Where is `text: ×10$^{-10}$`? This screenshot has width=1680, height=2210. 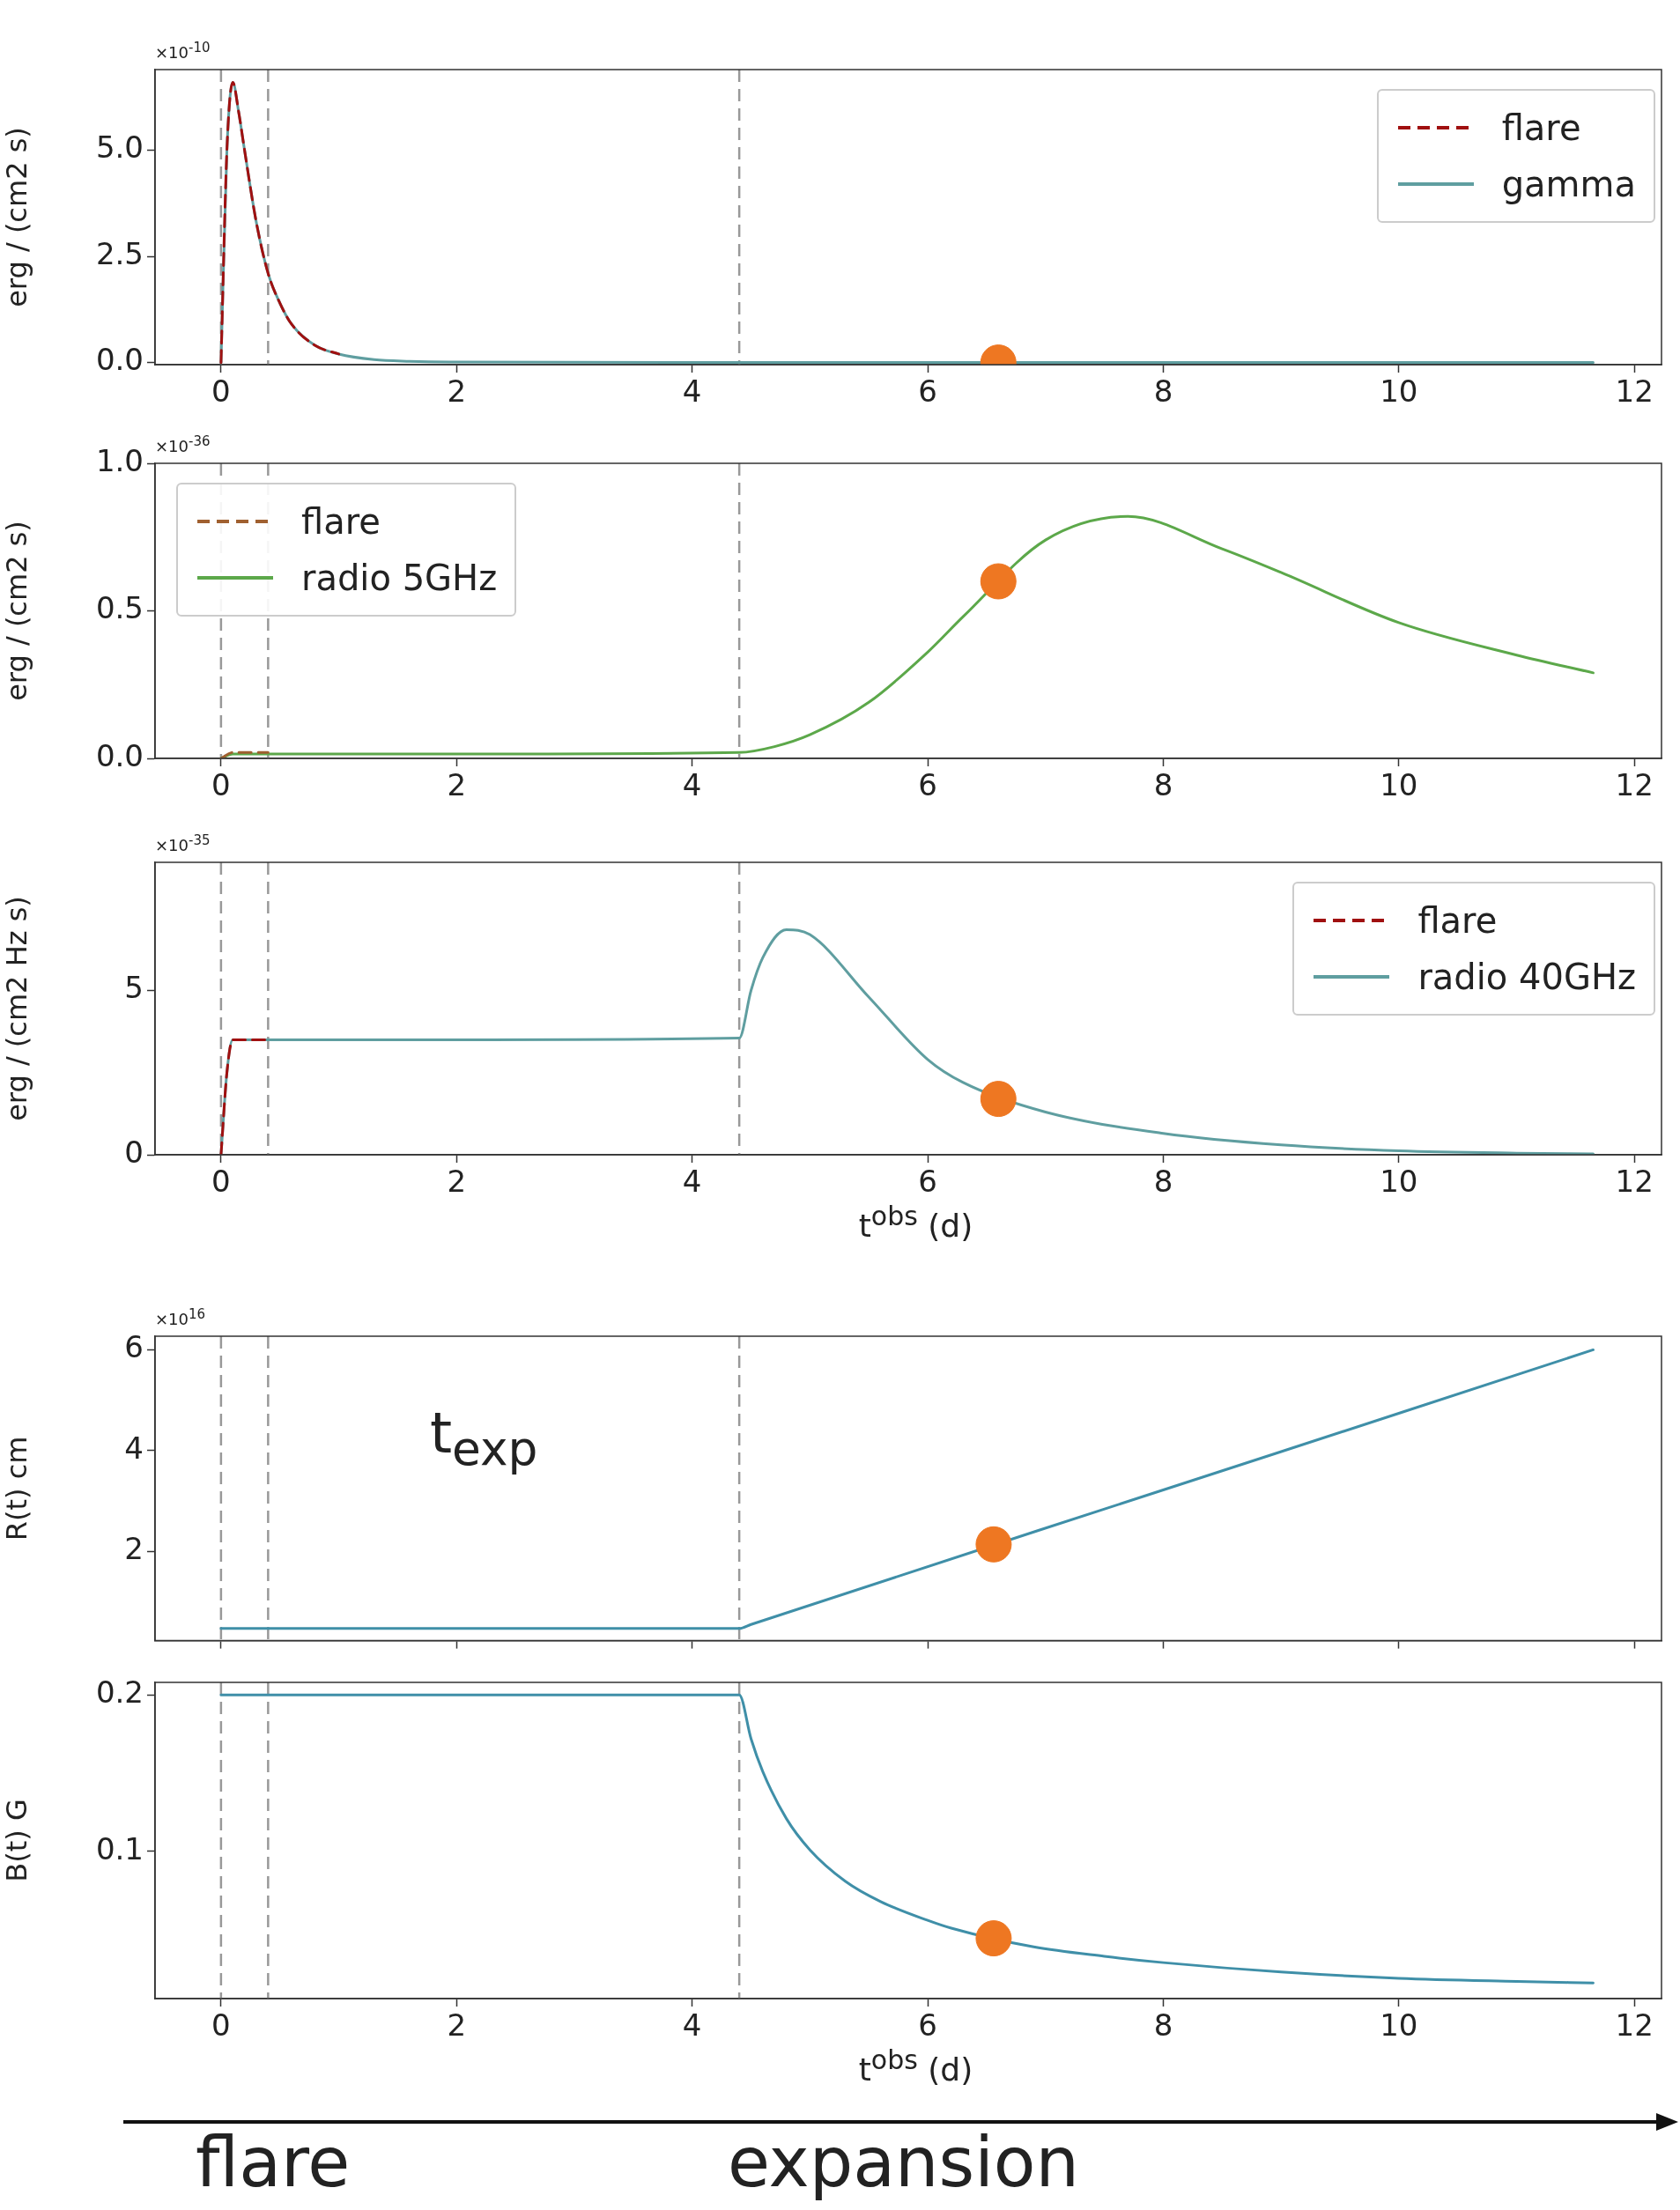 text: ×10$^{-10}$ is located at coordinates (183, 51).